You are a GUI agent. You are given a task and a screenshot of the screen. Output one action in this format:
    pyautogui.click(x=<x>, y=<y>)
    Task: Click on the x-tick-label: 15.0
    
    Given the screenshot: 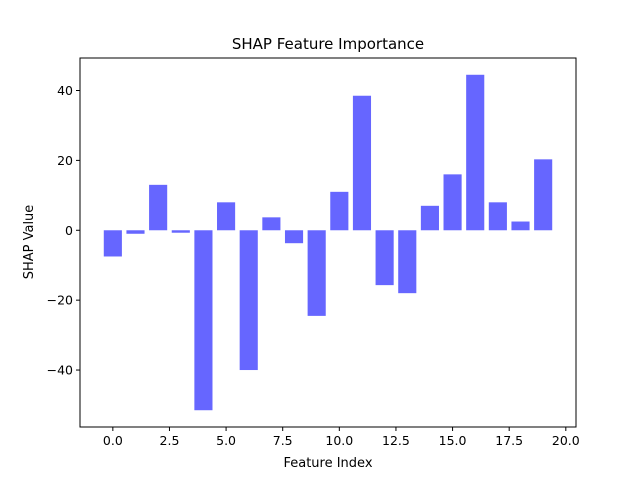 What is the action you would take?
    pyautogui.click(x=453, y=440)
    